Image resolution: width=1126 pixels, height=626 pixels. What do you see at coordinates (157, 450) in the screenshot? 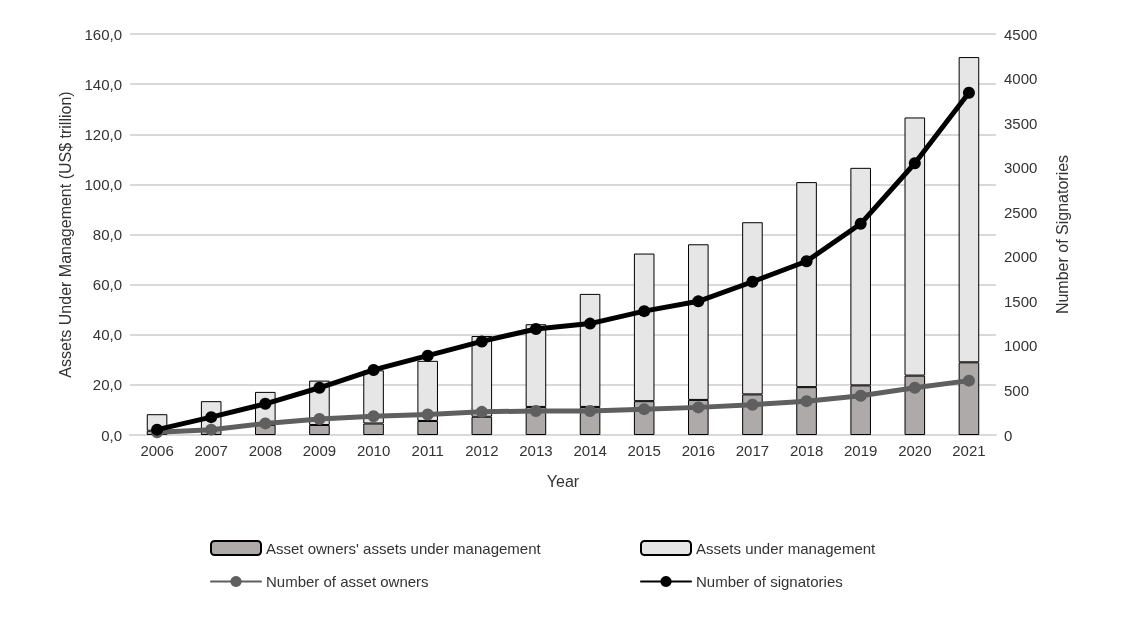
I see `x-tick-label: 2006` at bounding box center [157, 450].